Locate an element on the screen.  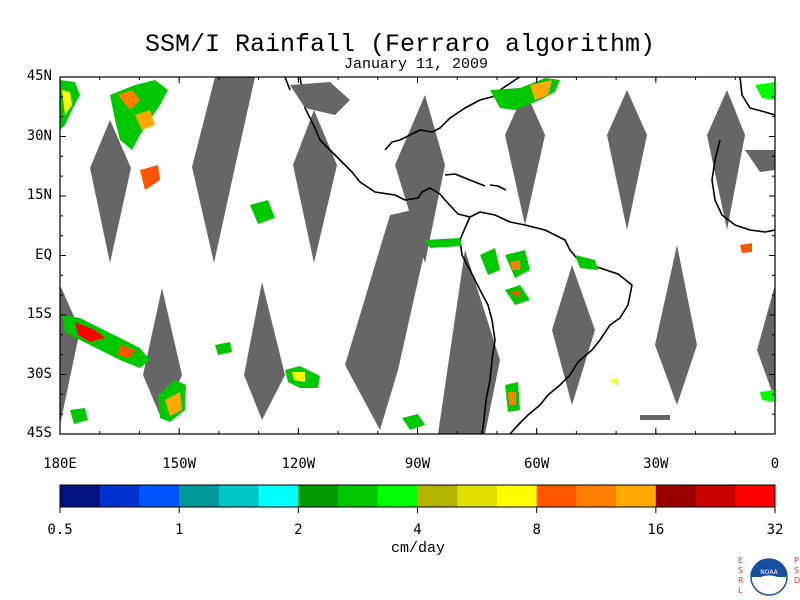
logo-letter: R is located at coordinates (741, 580).